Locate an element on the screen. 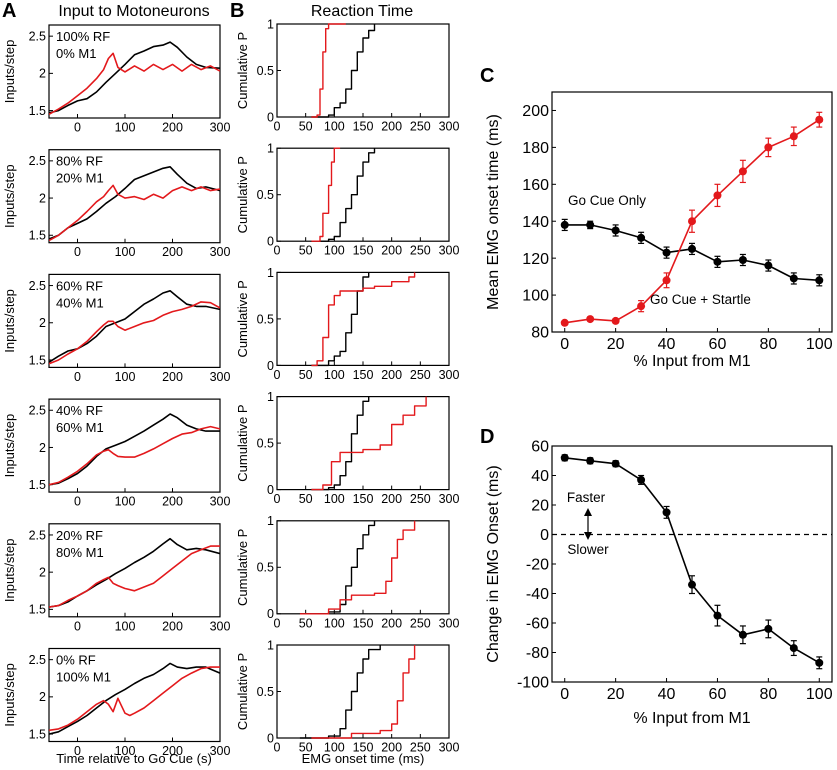 The height and width of the screenshot is (770, 837). panel-d-axes is located at coordinates (692, 564).